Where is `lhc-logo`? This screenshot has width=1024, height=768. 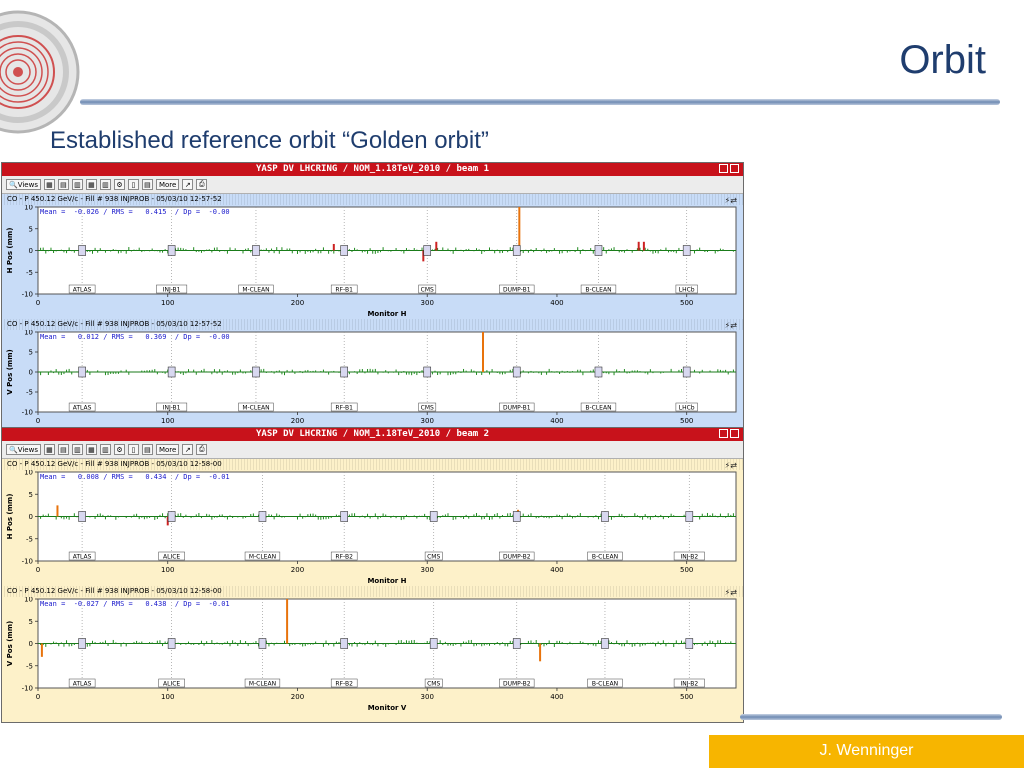
lhc-logo is located at coordinates (40, 72).